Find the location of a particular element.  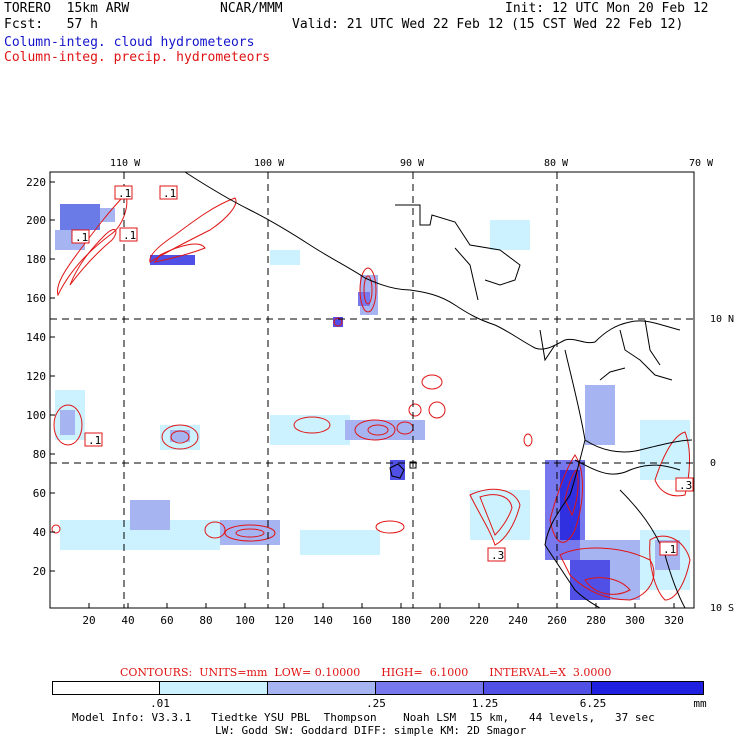

y-tick-label: 160 is located at coordinates (36, 298).